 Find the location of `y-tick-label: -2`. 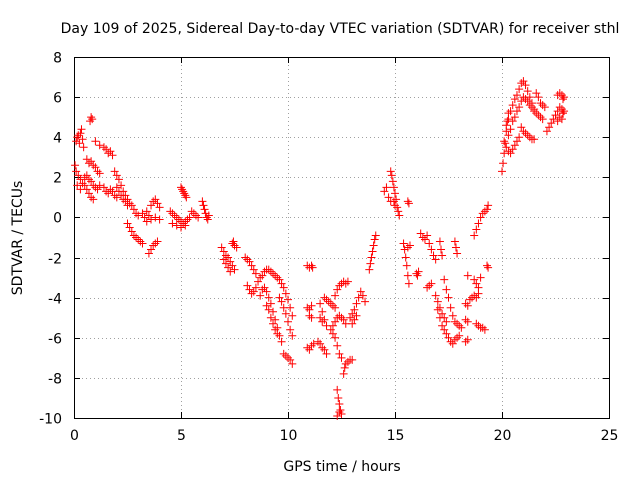

y-tick-label: -2 is located at coordinates (55, 260).